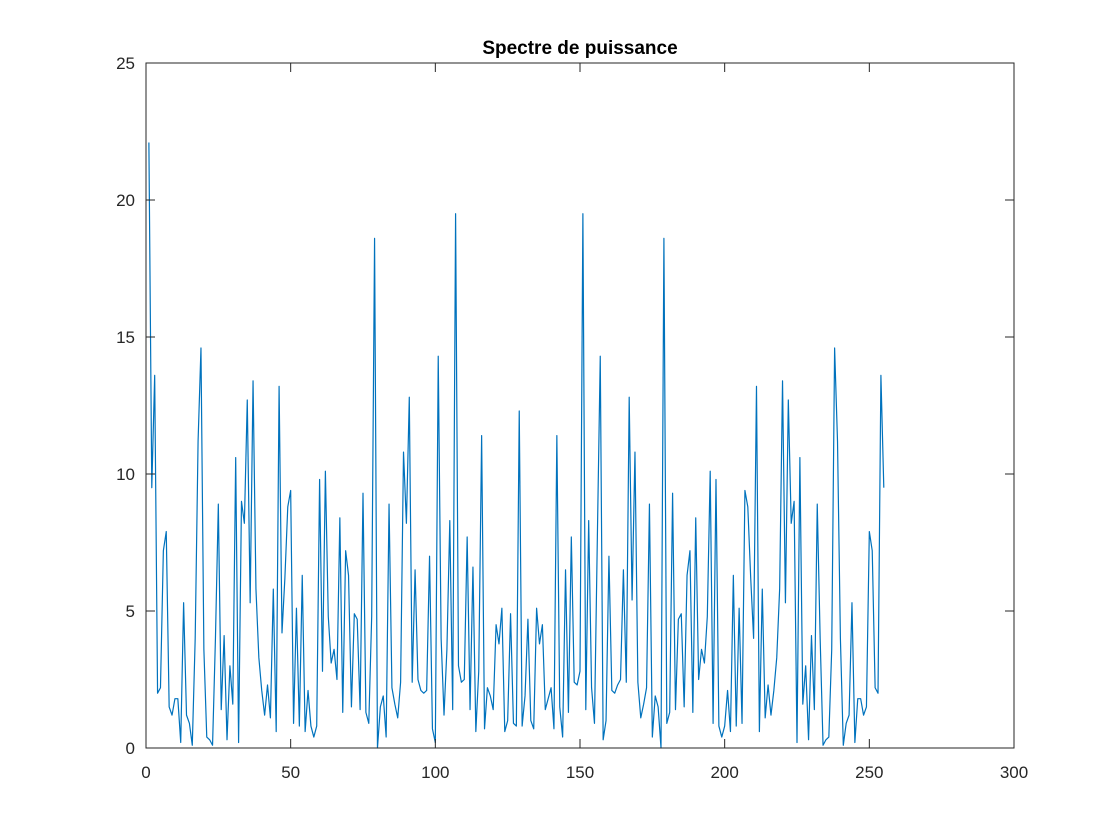  Describe the element at coordinates (435, 772) in the screenshot. I see `x-tick-label: 100` at that location.